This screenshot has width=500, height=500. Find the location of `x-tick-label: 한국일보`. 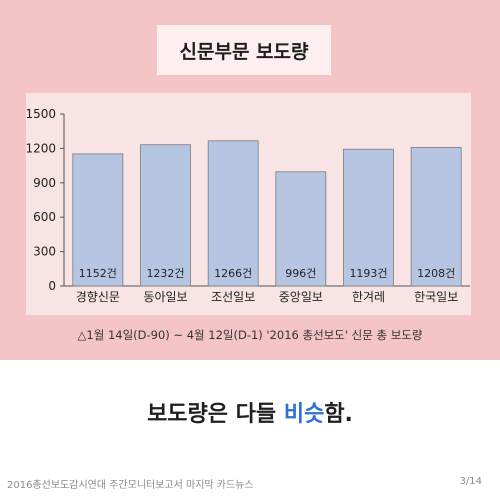

x-tick-label: 한국일보 is located at coordinates (436, 297).